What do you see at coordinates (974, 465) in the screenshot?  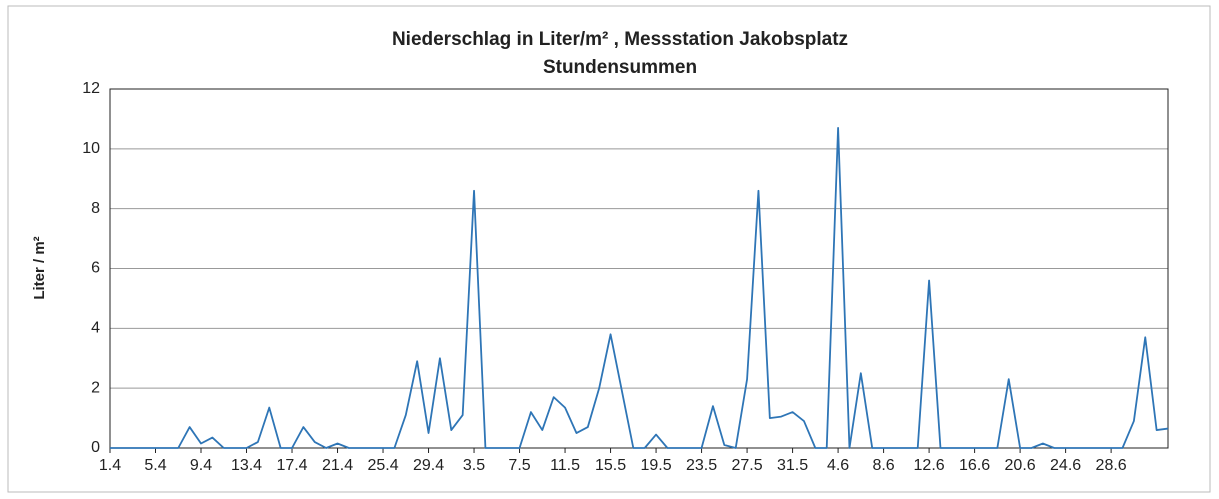 I see `x-tick-label: 16.6` at bounding box center [974, 465].